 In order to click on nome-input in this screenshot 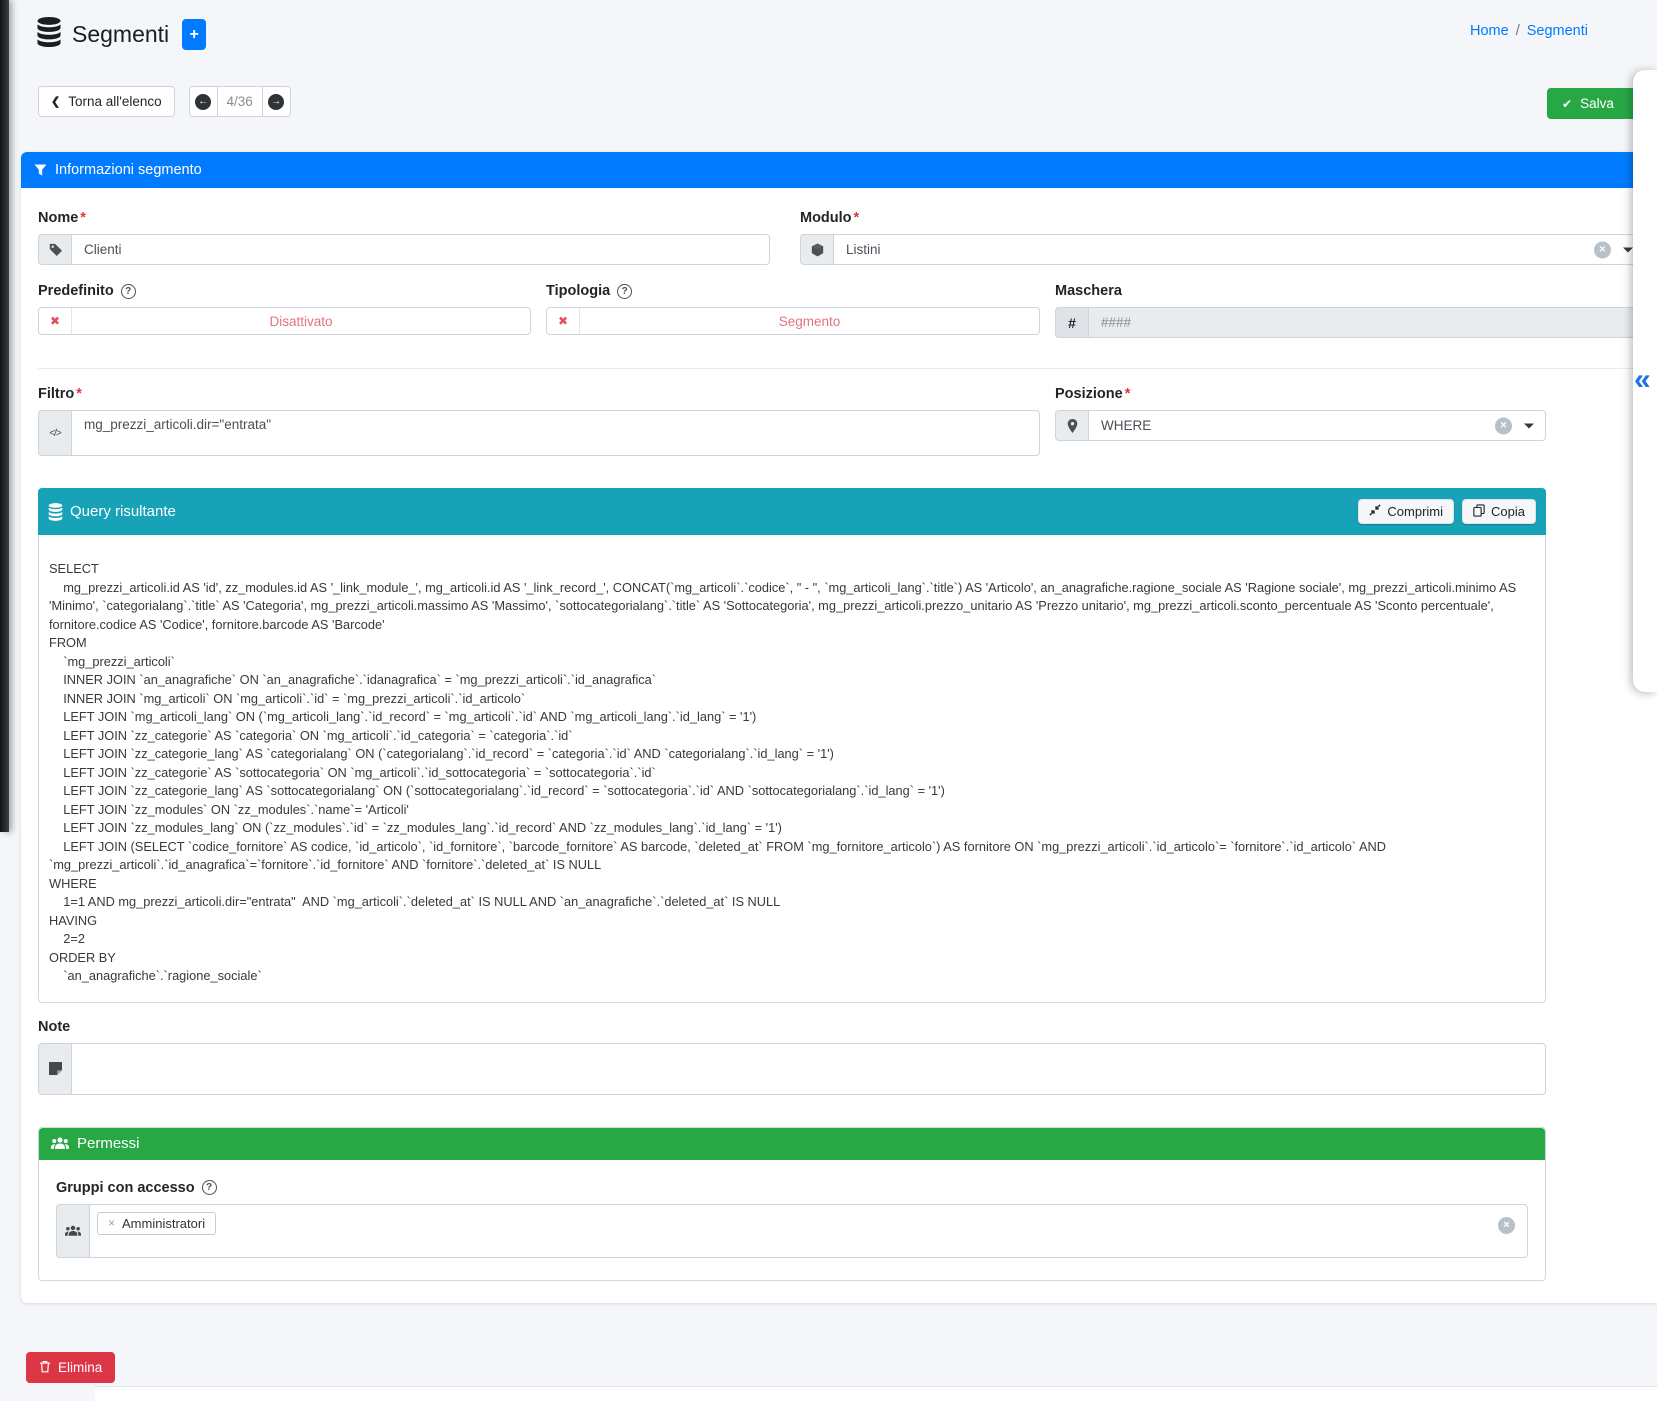, I will do `click(420, 249)`.